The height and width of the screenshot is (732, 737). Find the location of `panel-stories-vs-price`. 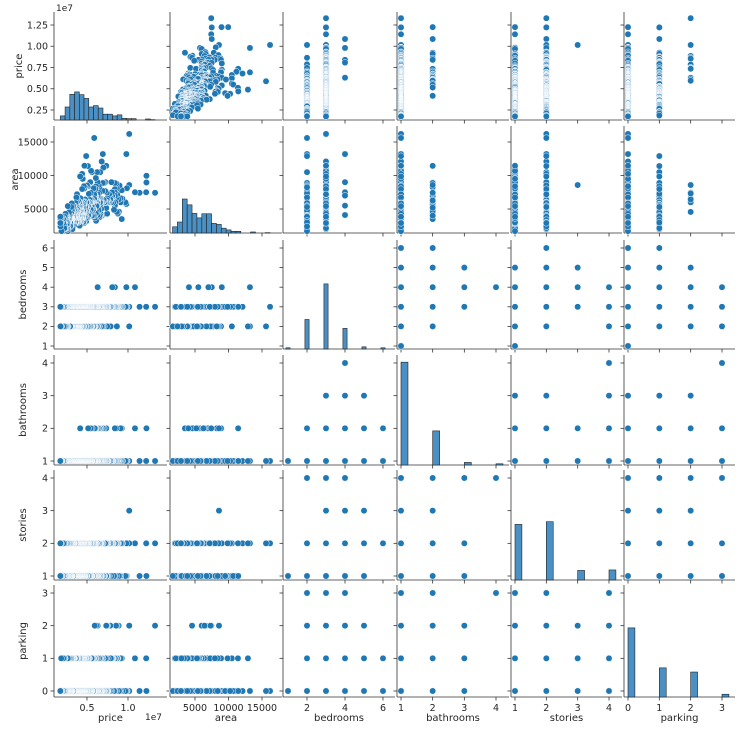

panel-stories-vs-price is located at coordinates (110, 525).